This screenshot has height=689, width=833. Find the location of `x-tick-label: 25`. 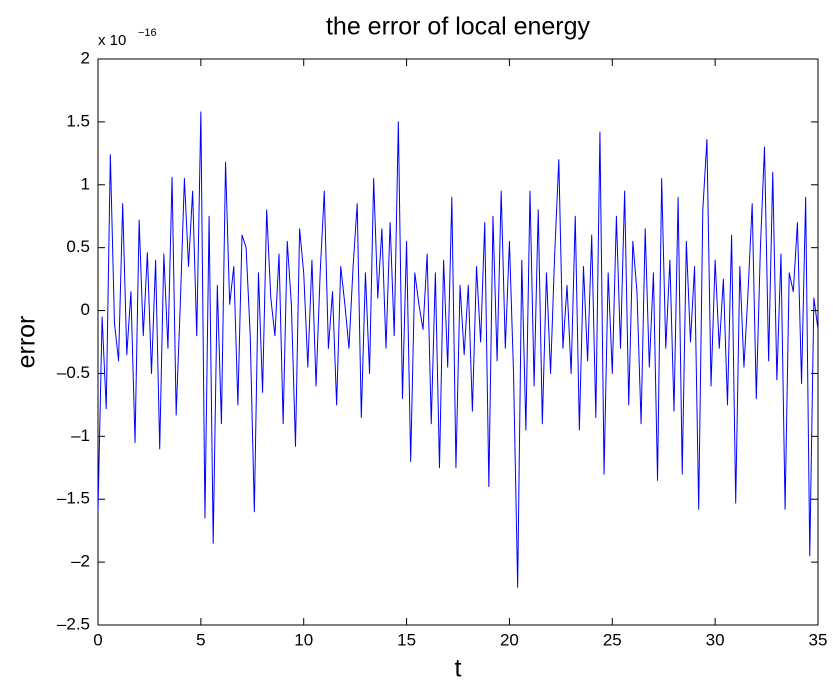

x-tick-label: 25 is located at coordinates (612, 639).